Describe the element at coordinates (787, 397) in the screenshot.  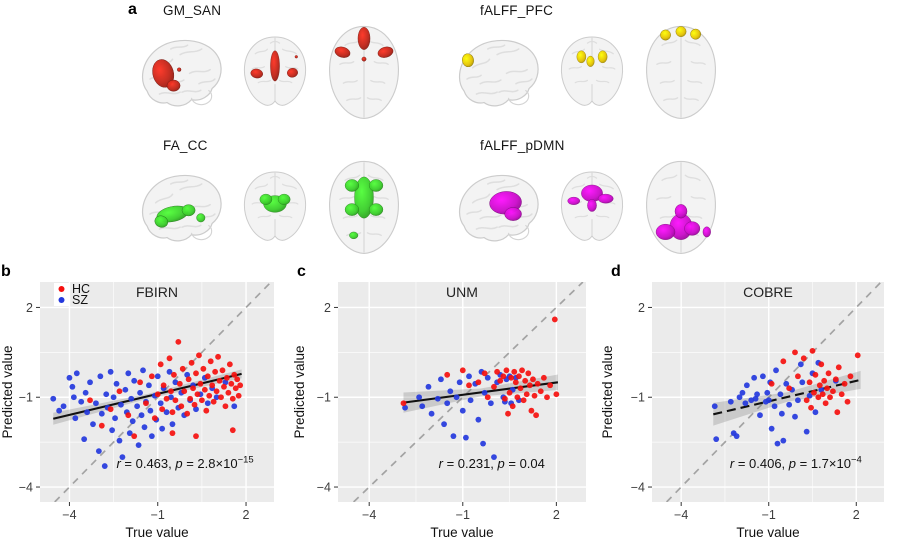
I see `regression-line` at that location.